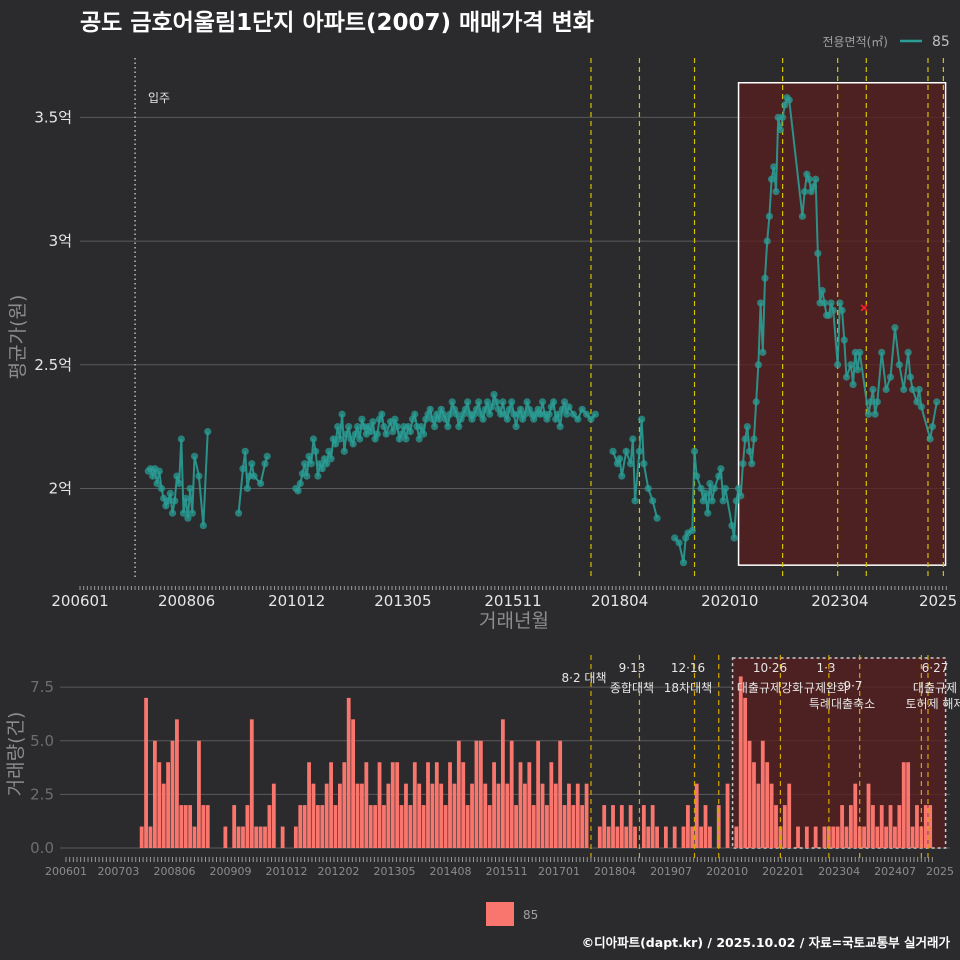 This screenshot has width=960, height=960. What do you see at coordinates (839, 871) in the screenshot?
I see `bottom-xtick-label: 202304` at bounding box center [839, 871].